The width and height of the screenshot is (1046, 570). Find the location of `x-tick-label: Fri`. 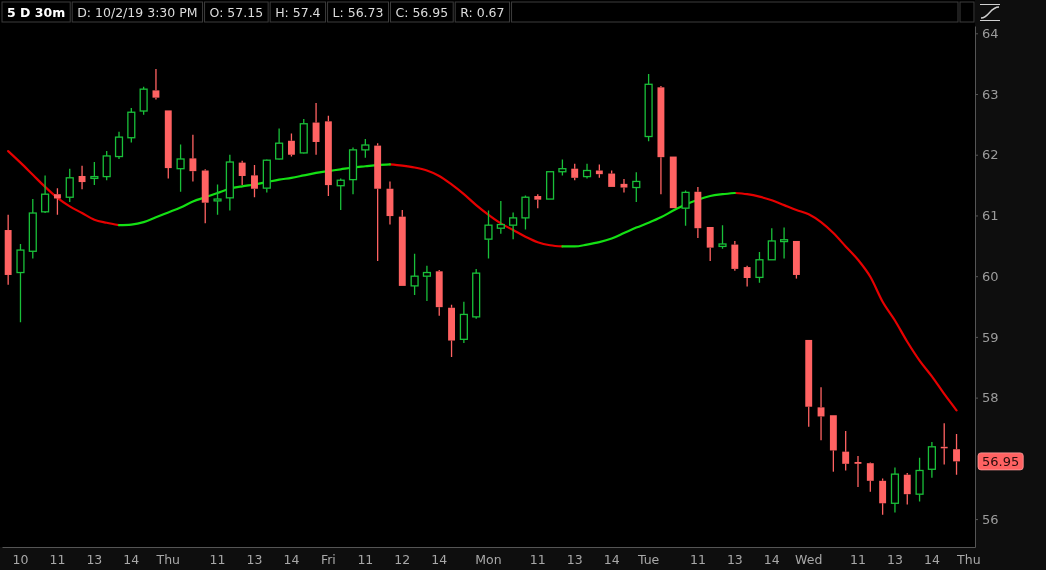

x-tick-label: Fri is located at coordinates (328, 559).